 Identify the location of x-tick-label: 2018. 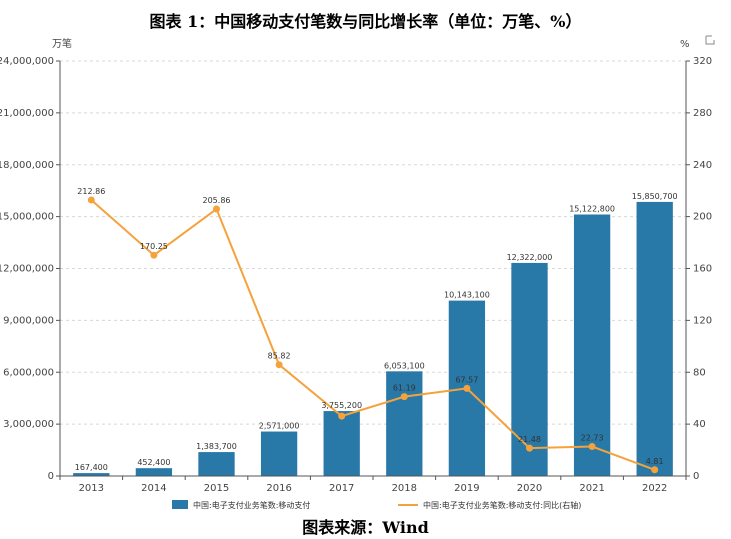
(404, 488).